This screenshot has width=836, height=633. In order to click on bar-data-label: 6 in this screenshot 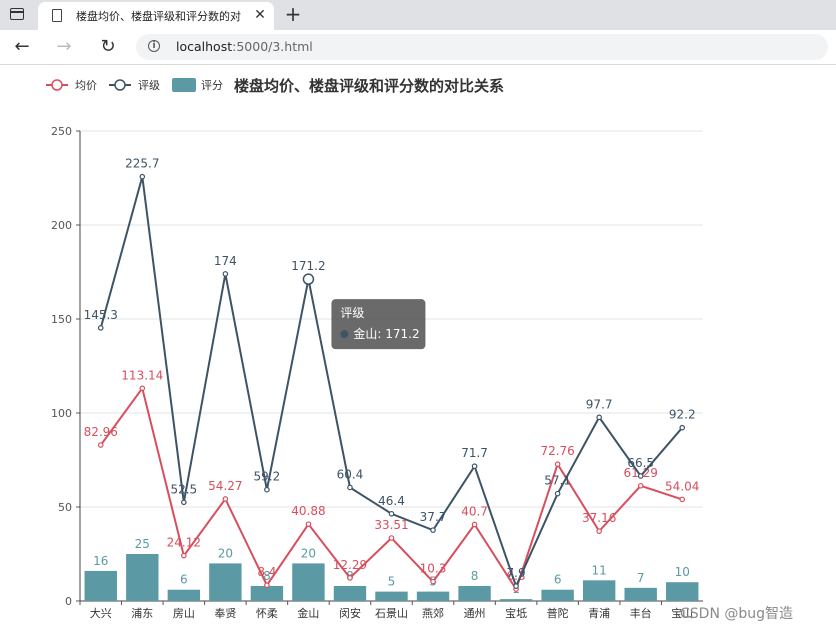, I will do `click(558, 580)`.